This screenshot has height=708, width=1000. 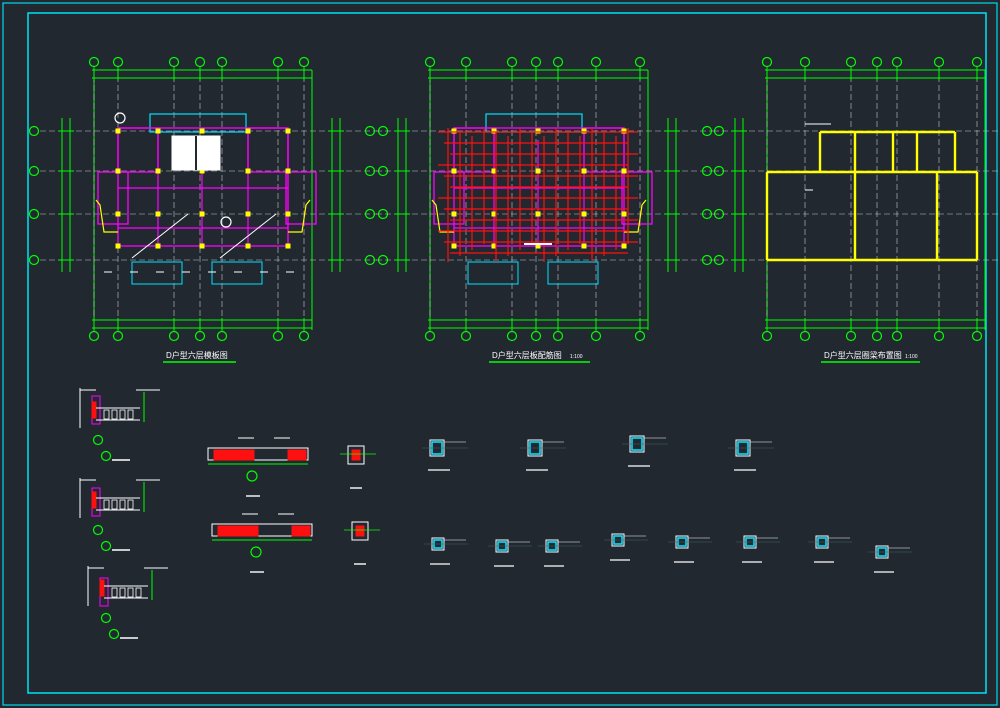 What do you see at coordinates (911, 357) in the screenshot?
I see `plan-3-scale: 1:100` at bounding box center [911, 357].